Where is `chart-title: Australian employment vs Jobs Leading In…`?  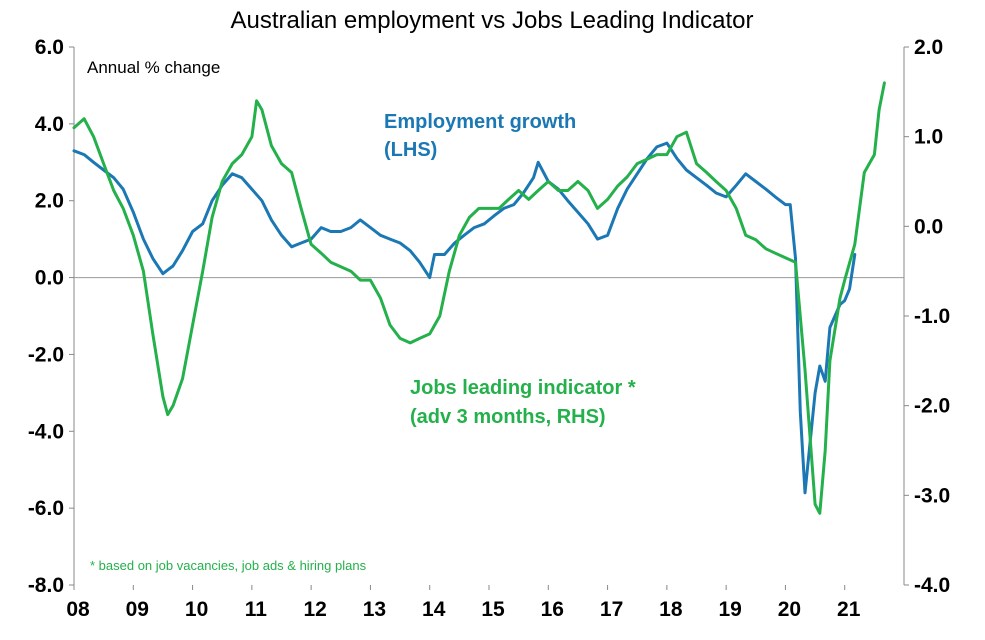 chart-title: Australian employment vs Jobs Leading In… is located at coordinates (492, 20).